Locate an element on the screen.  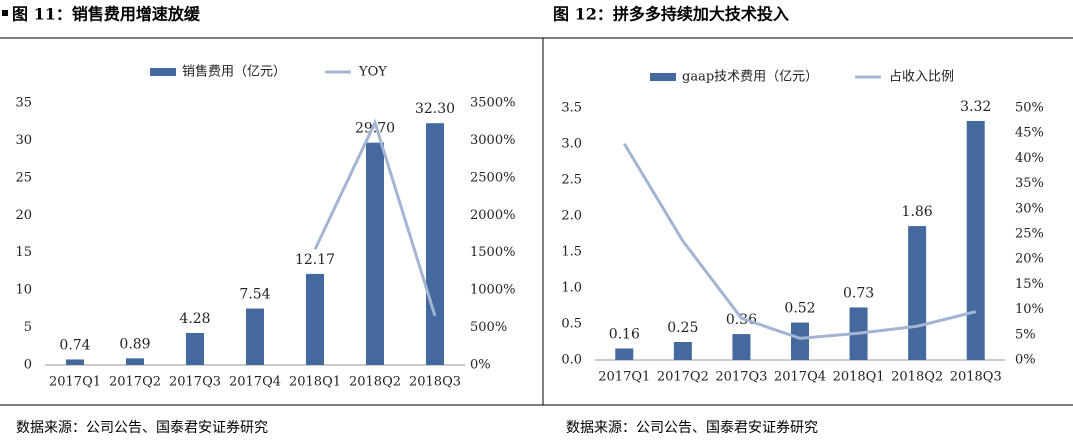
y-tick-label: 1.5 is located at coordinates (571, 252).